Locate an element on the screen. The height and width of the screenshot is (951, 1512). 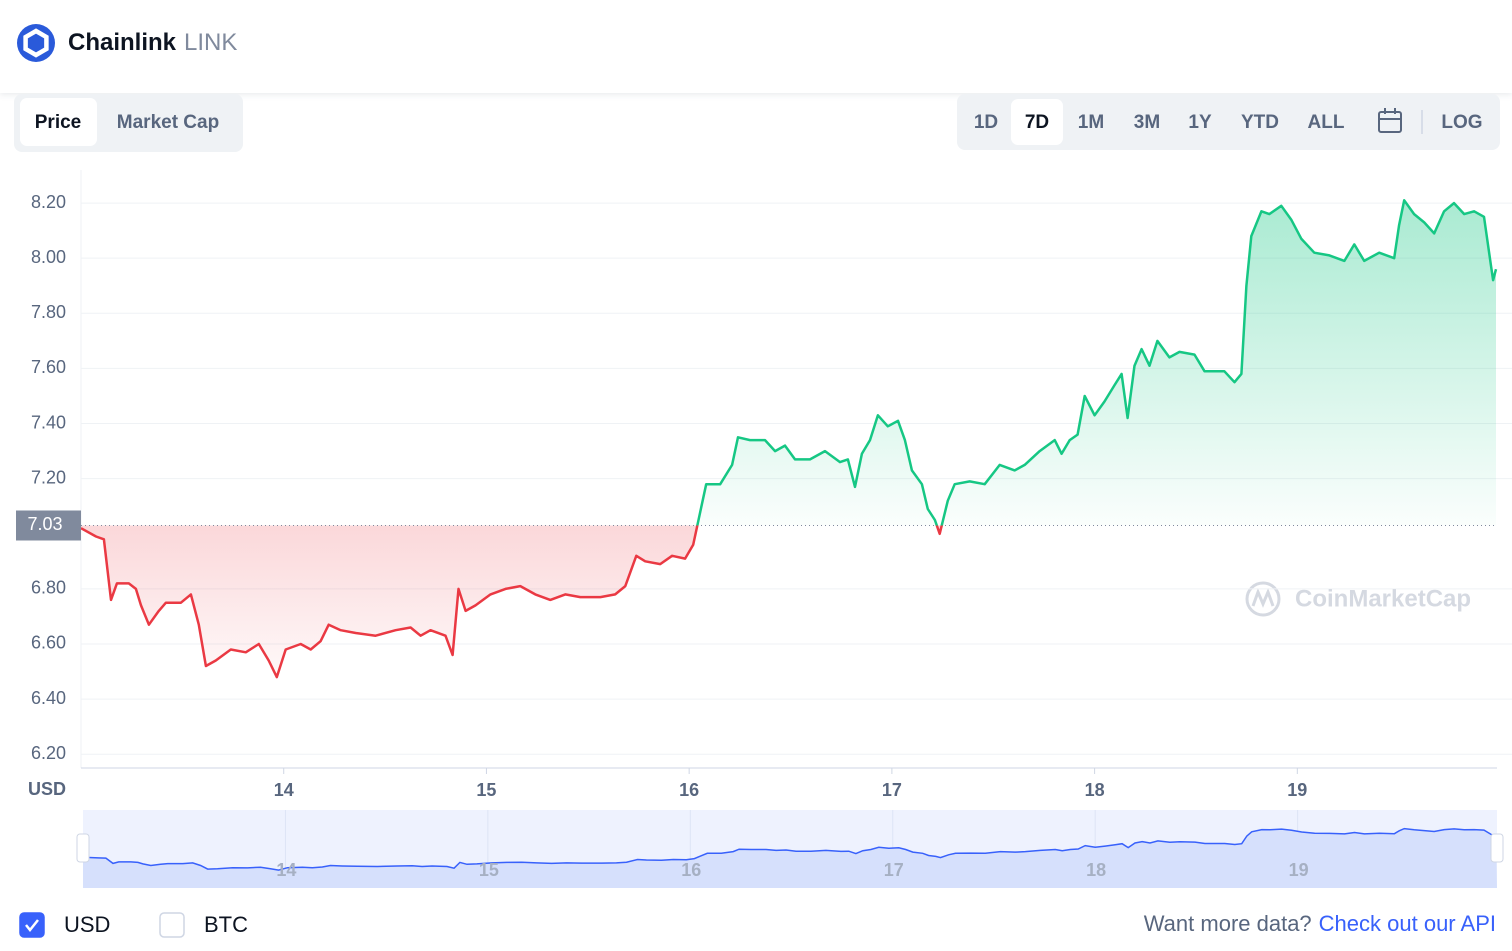
navigator-tick-label: 14 is located at coordinates (286, 870).